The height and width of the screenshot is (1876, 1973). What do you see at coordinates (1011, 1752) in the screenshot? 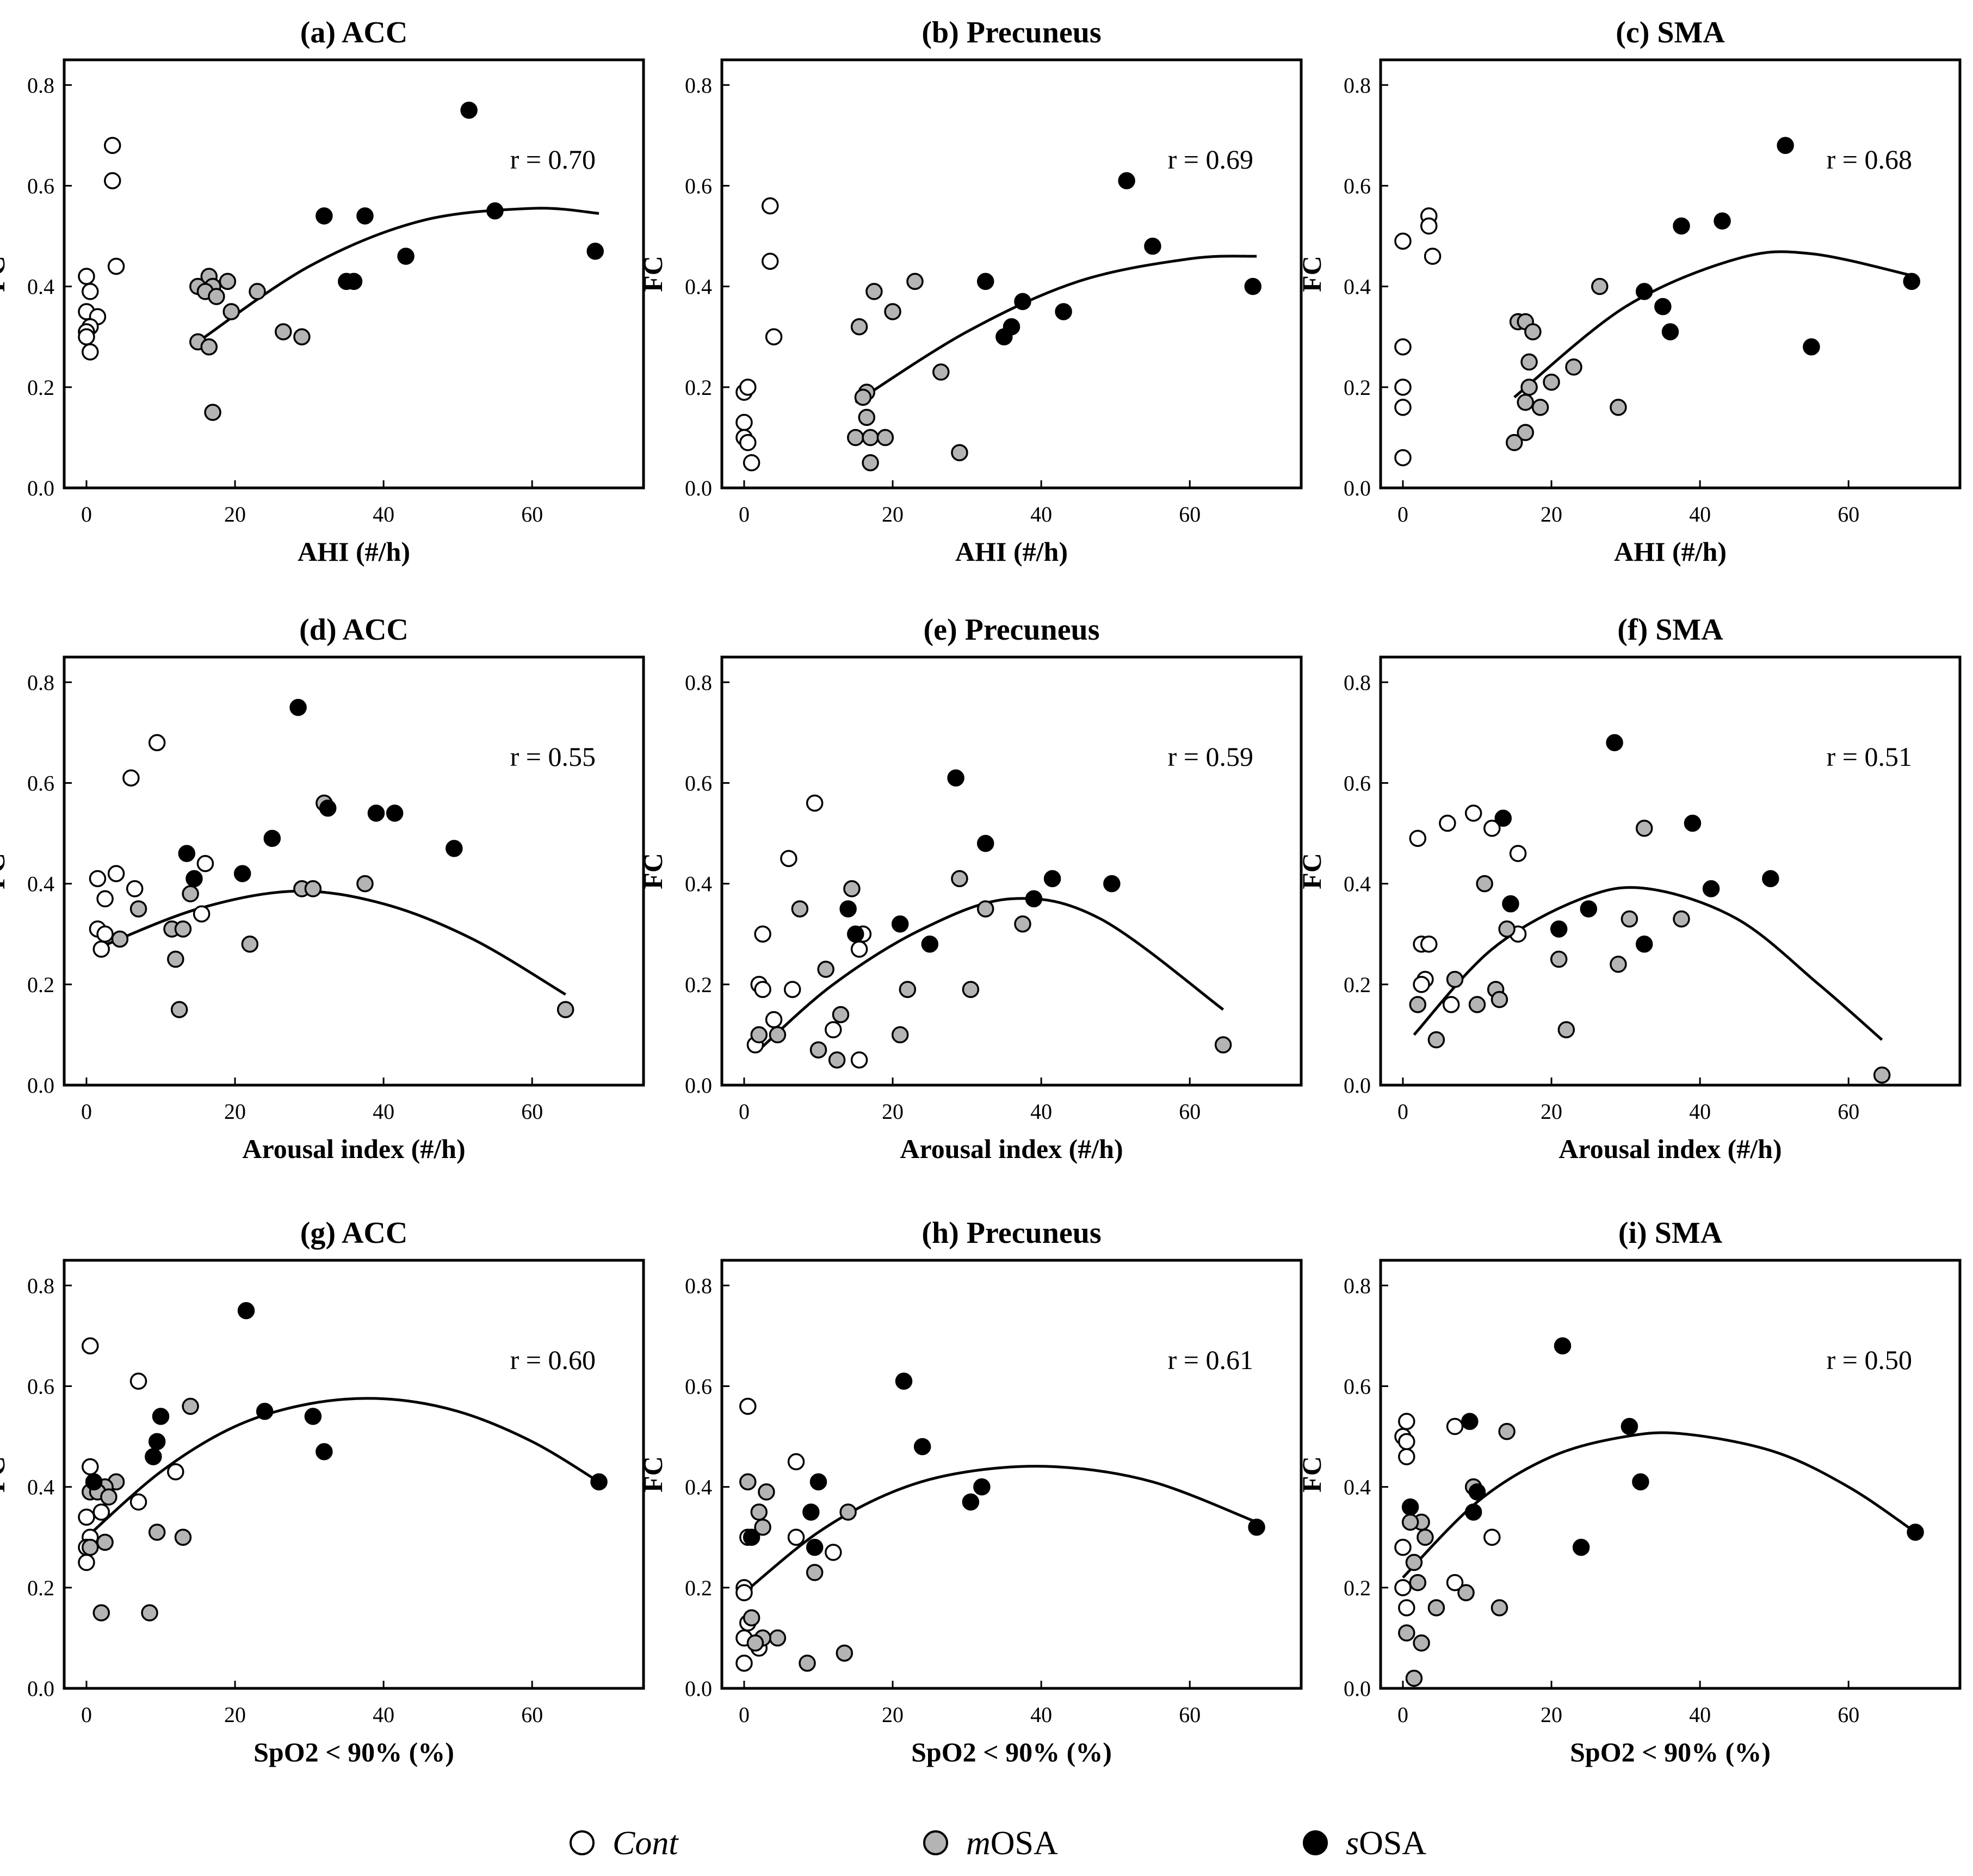
I see `x-axis-label: SpO2 < 90% (%)` at bounding box center [1011, 1752].